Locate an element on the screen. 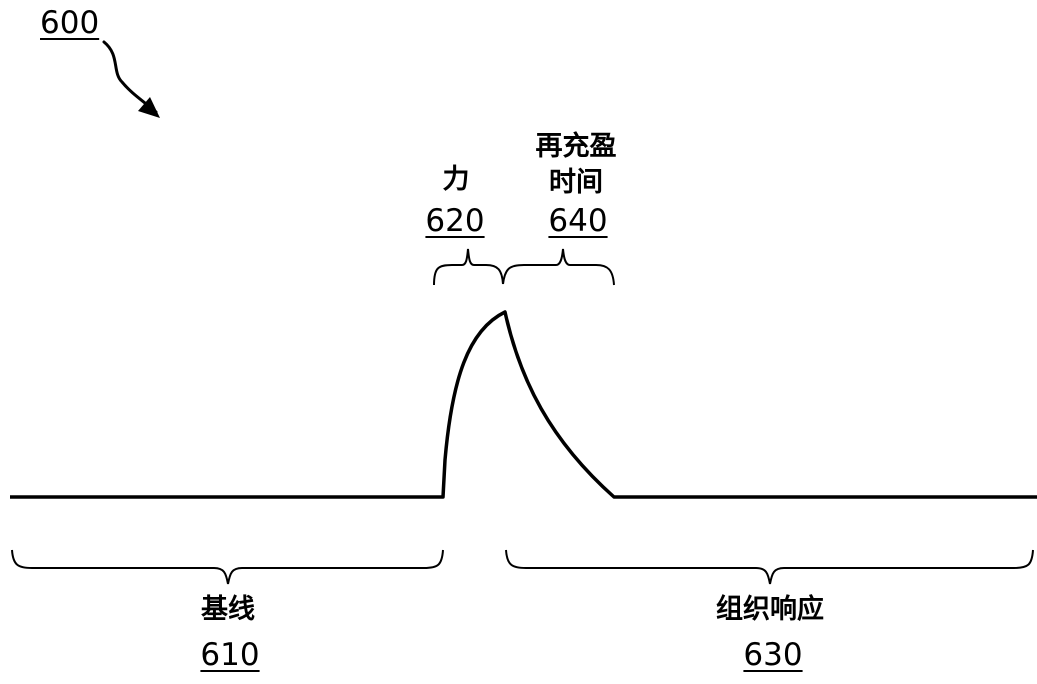 This screenshot has height=684, width=1037. force-ref: 620 is located at coordinates (455, 221).